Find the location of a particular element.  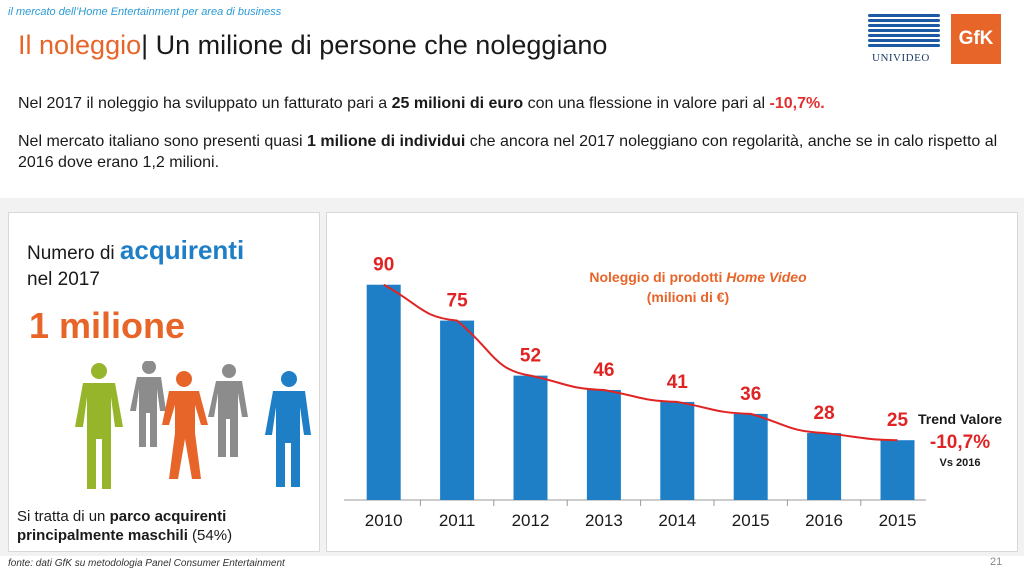

data-label: 25 is located at coordinates (898, 420).